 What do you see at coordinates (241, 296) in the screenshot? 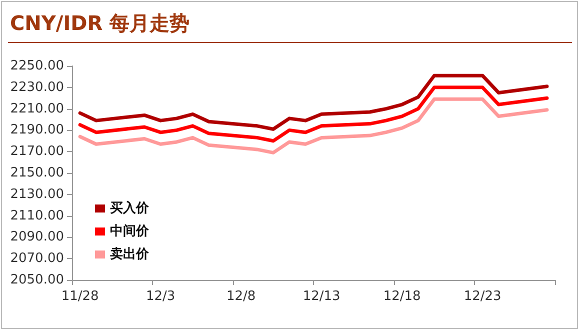
I see `x-tick-label: 12/8` at bounding box center [241, 296].